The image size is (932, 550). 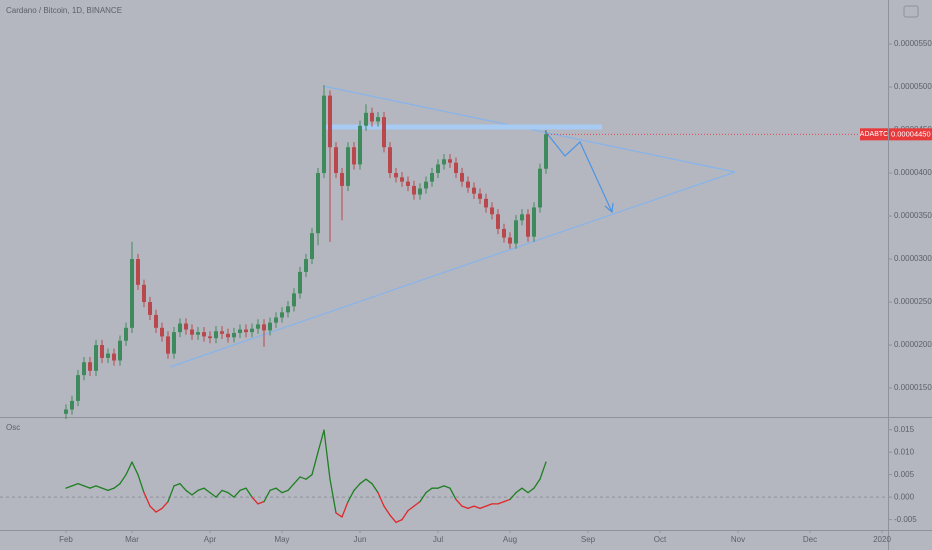 I want to click on projection-path, so click(x=578, y=171).